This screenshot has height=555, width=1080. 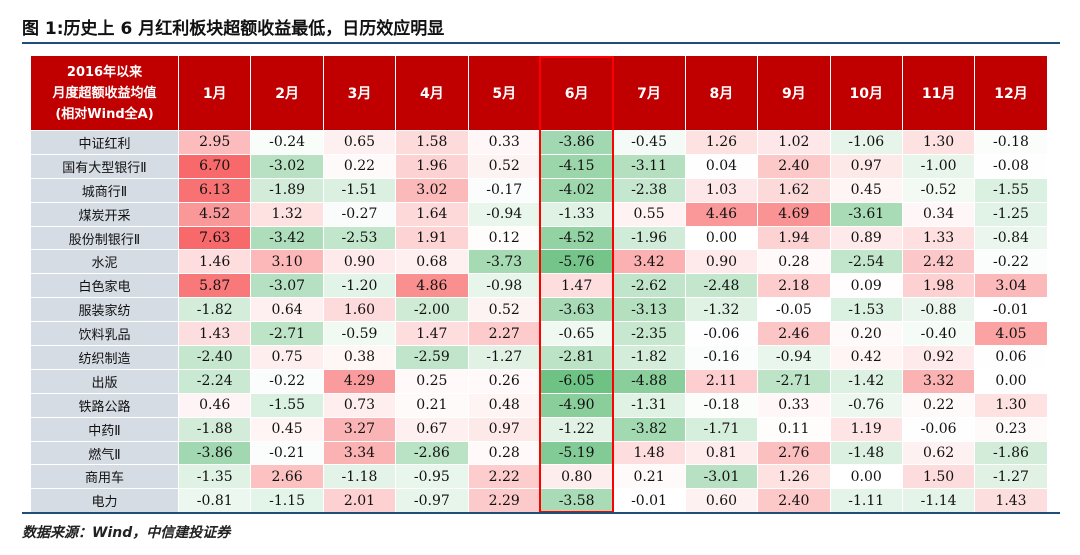 What do you see at coordinates (721, 93) in the screenshot?
I see `column-header: 8月` at bounding box center [721, 93].